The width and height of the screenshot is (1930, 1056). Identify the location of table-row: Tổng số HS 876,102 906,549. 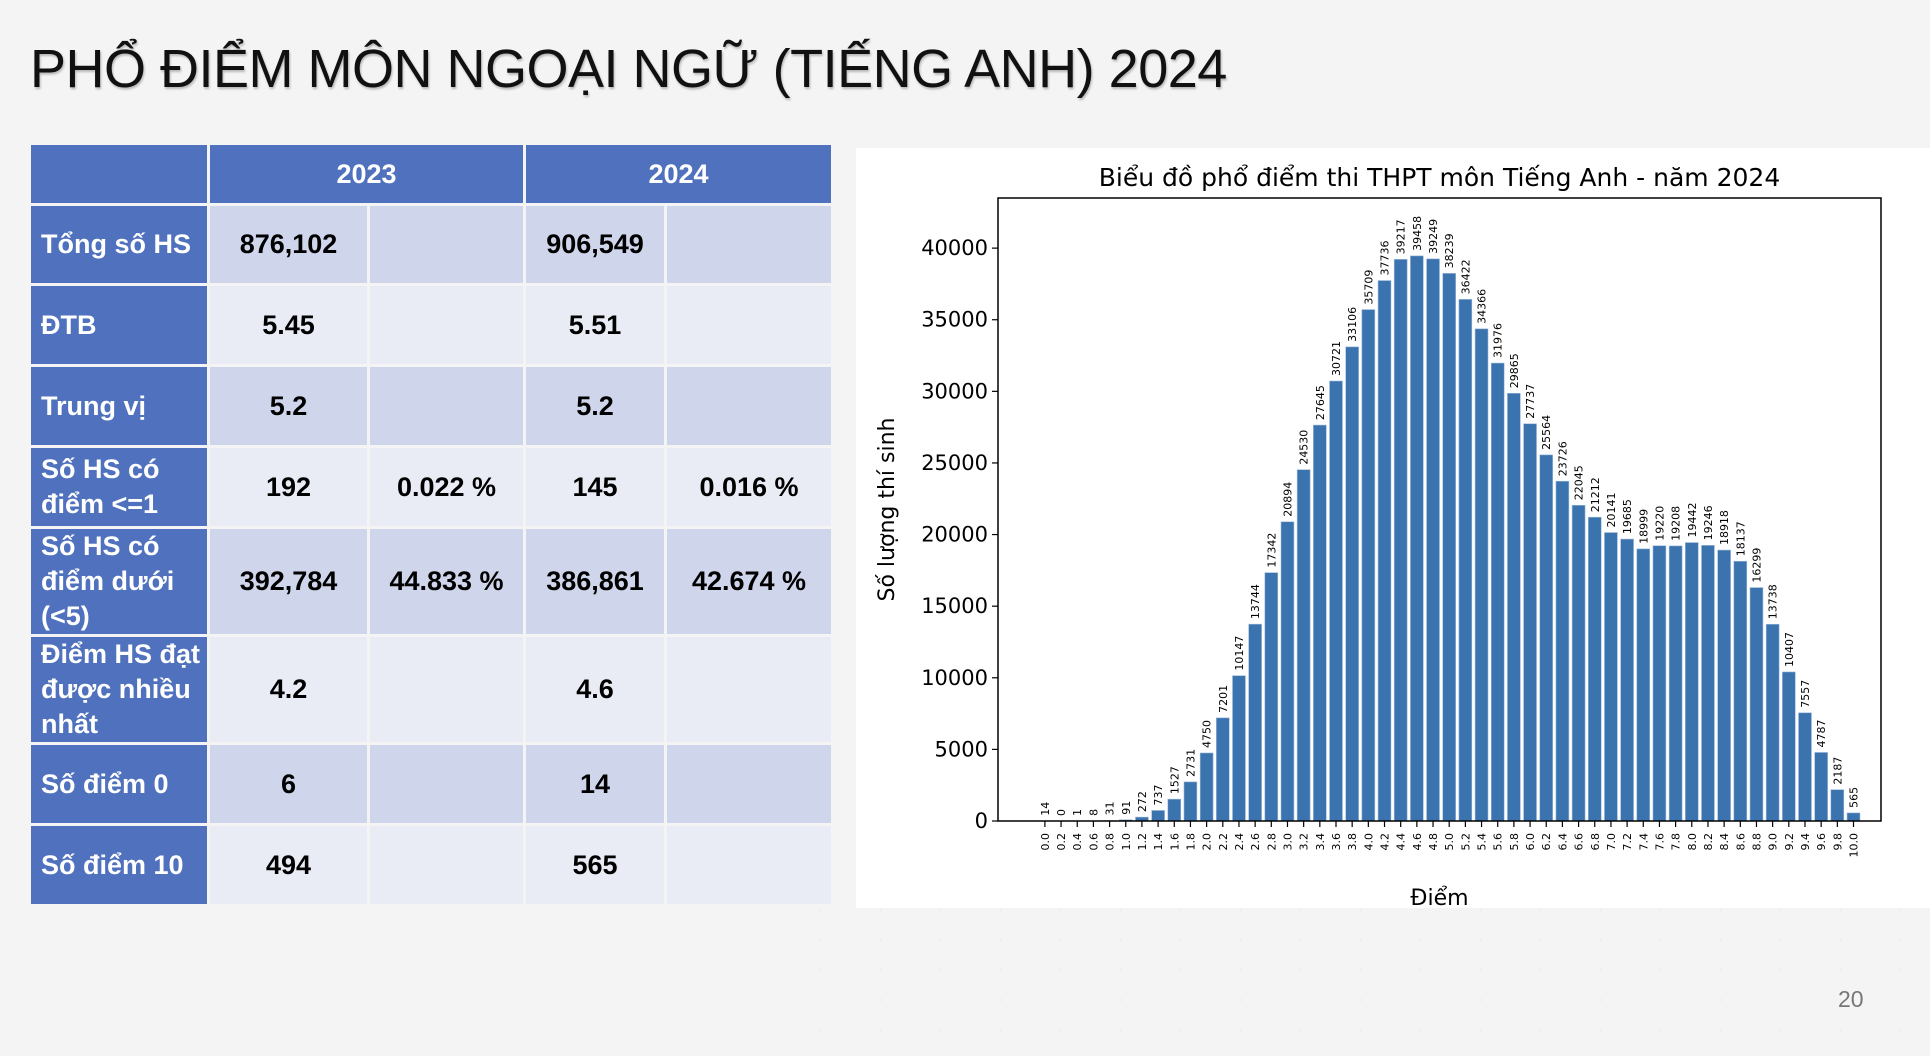
(431, 244).